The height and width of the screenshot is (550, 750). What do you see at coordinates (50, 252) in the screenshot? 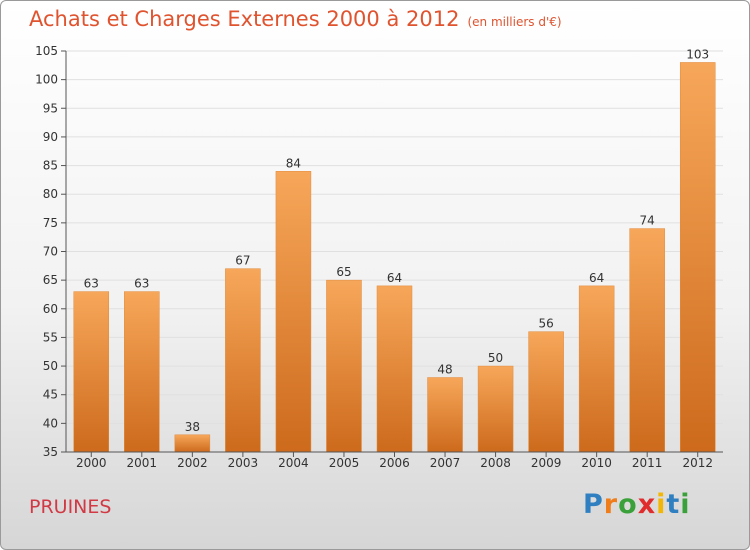
I see `y-tick-label: 70` at bounding box center [50, 252].